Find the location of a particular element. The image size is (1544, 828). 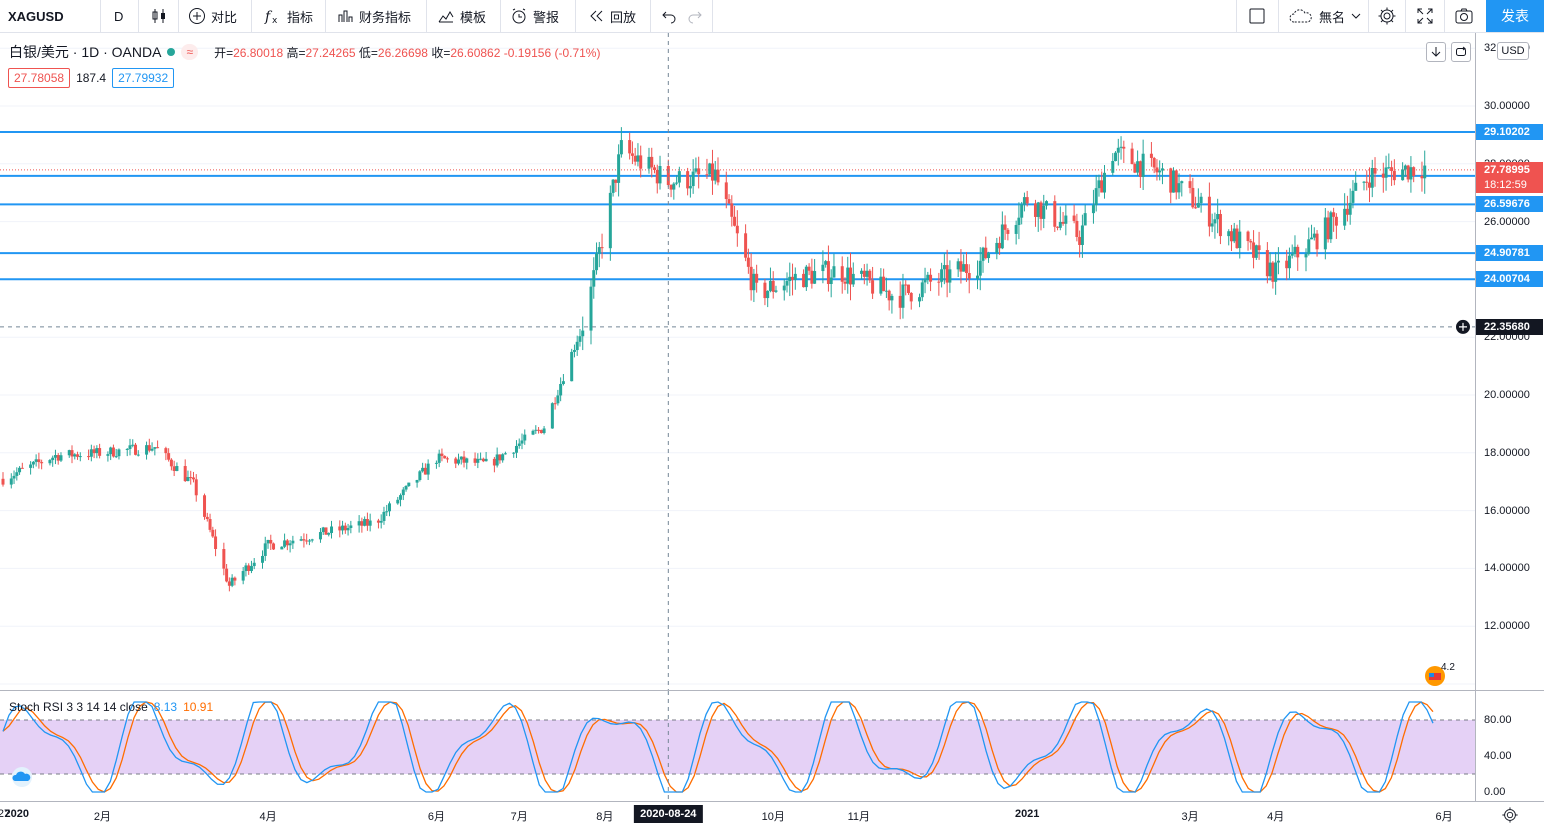

undo-button is located at coordinates (669, 16).